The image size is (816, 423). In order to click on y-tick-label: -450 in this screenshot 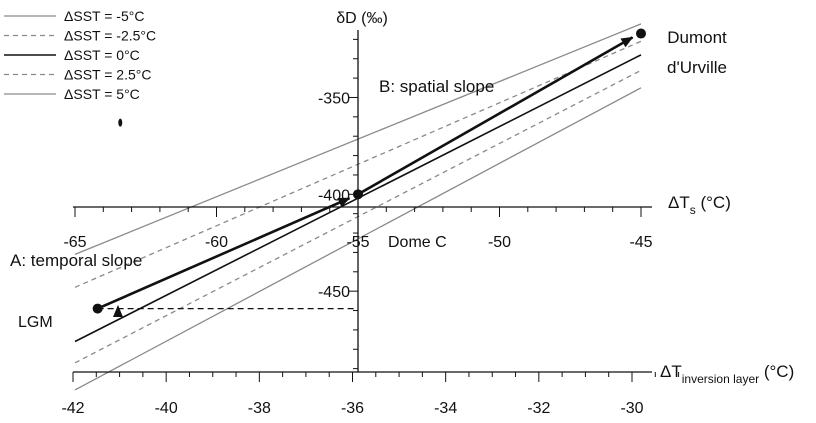, I will do `click(334, 292)`.